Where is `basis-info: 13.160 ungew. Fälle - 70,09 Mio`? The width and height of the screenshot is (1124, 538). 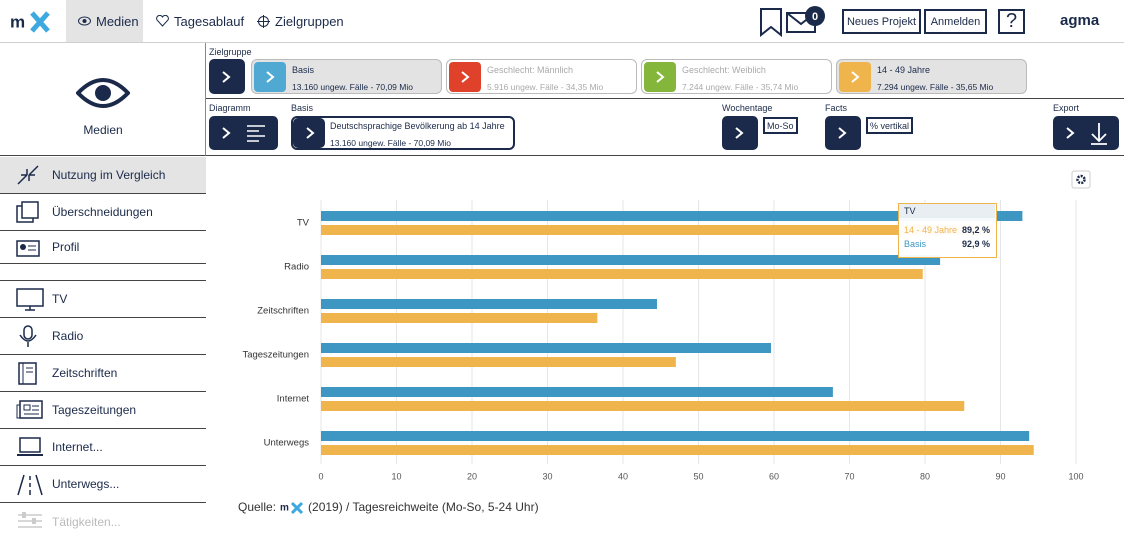
basis-info: 13.160 ungew. Fälle - 70,09 Mio is located at coordinates (390, 143).